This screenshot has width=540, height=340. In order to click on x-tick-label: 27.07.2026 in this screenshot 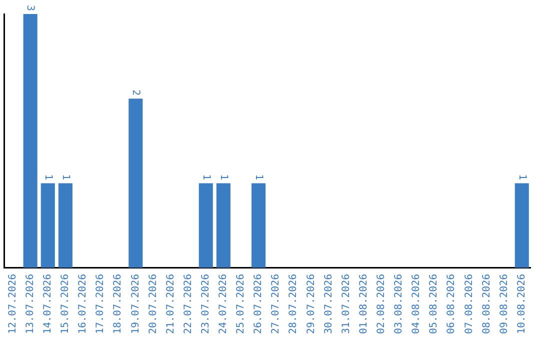, I will do `click(276, 304)`.